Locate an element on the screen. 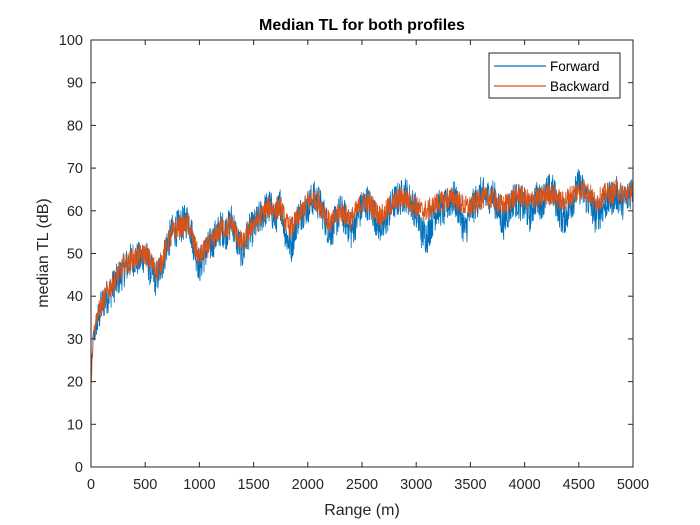 This screenshot has width=700, height=525. legend-box is located at coordinates (554, 75).